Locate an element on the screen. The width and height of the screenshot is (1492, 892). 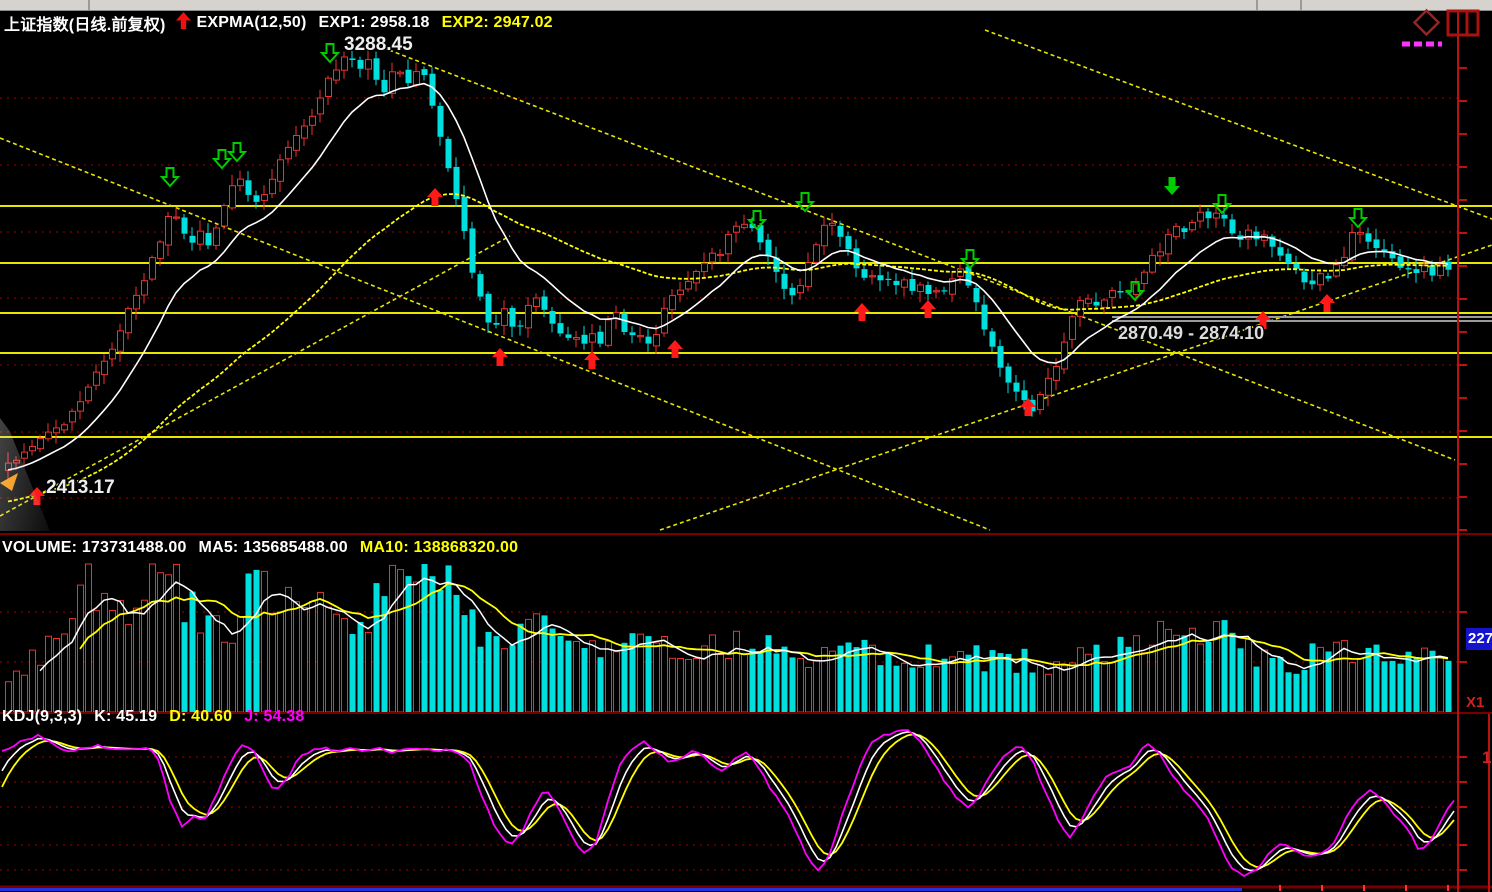
peak-price-label: 3288.45 is located at coordinates (378, 44).